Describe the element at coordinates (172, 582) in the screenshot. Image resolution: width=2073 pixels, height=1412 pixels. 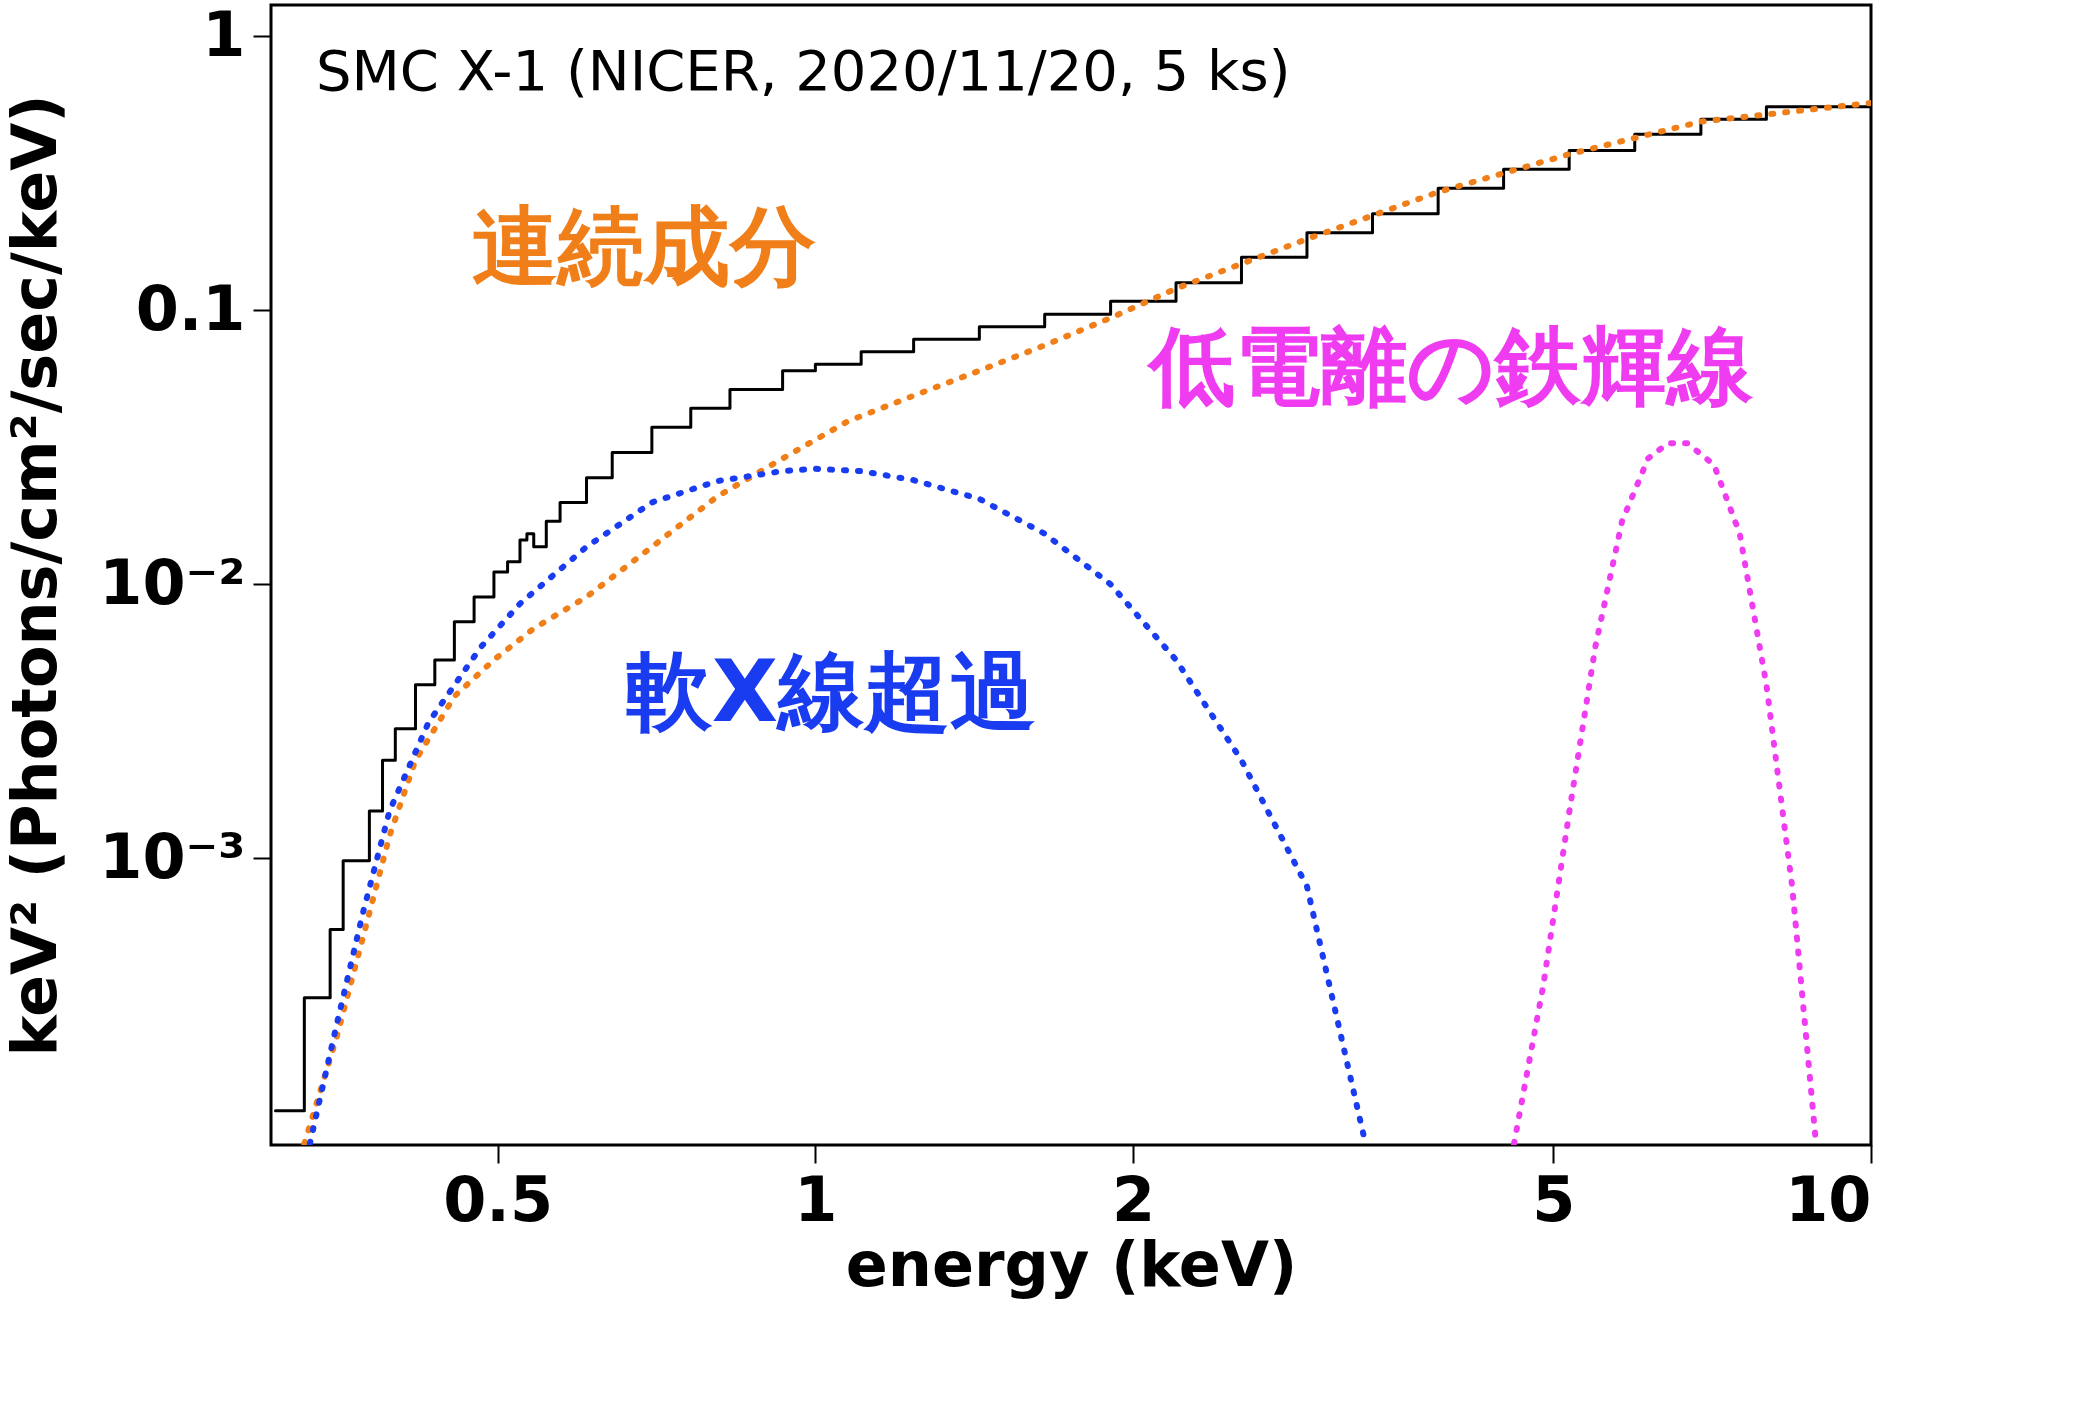
I see `y-tick-label: 10⁻²` at that location.